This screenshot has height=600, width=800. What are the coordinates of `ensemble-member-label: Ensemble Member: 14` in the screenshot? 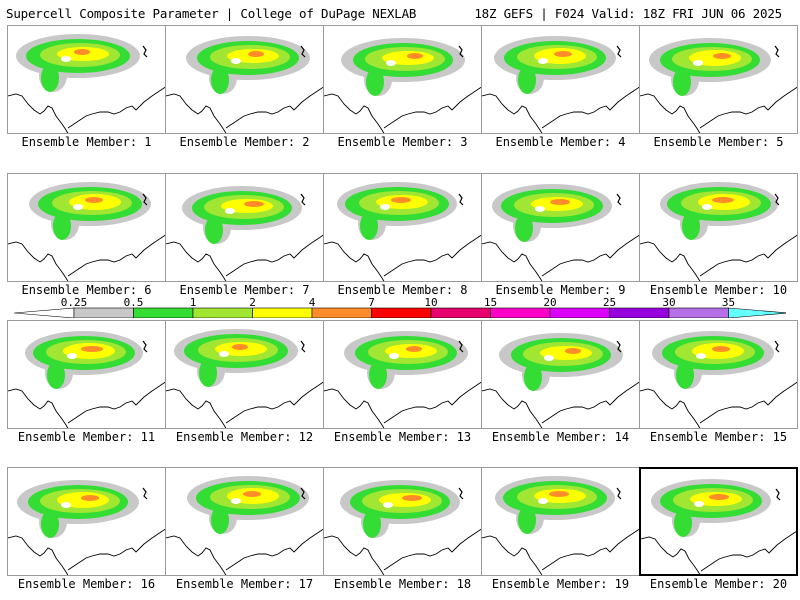 It's located at (560, 437).